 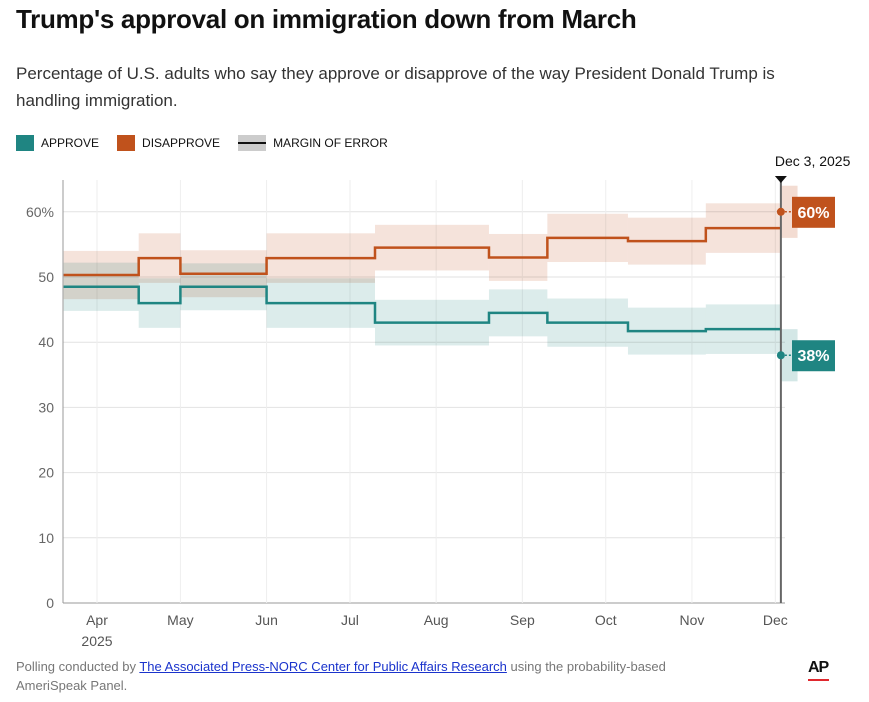 What do you see at coordinates (46, 277) in the screenshot?
I see `y-tick-label: 50` at bounding box center [46, 277].